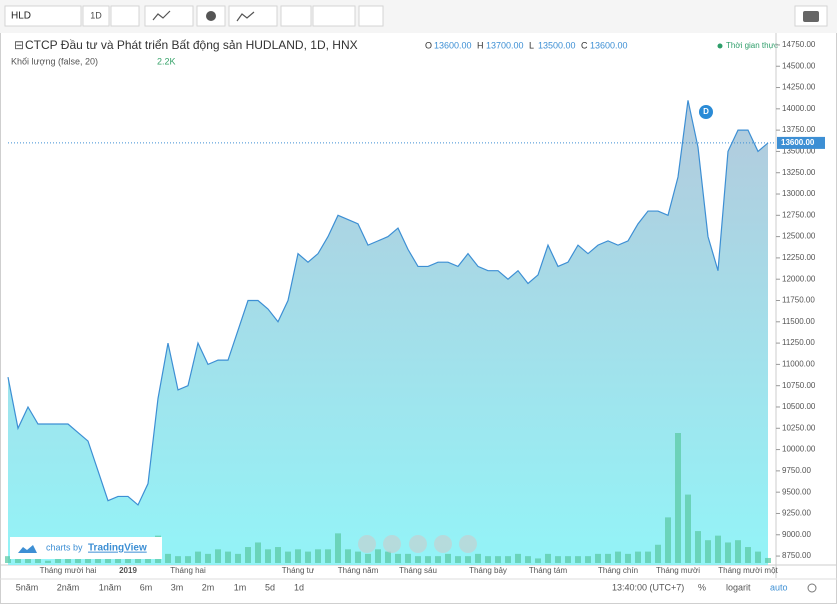 The width and height of the screenshot is (837, 604). Describe the element at coordinates (86, 548) in the screenshot. I see `branding-badge` at that location.